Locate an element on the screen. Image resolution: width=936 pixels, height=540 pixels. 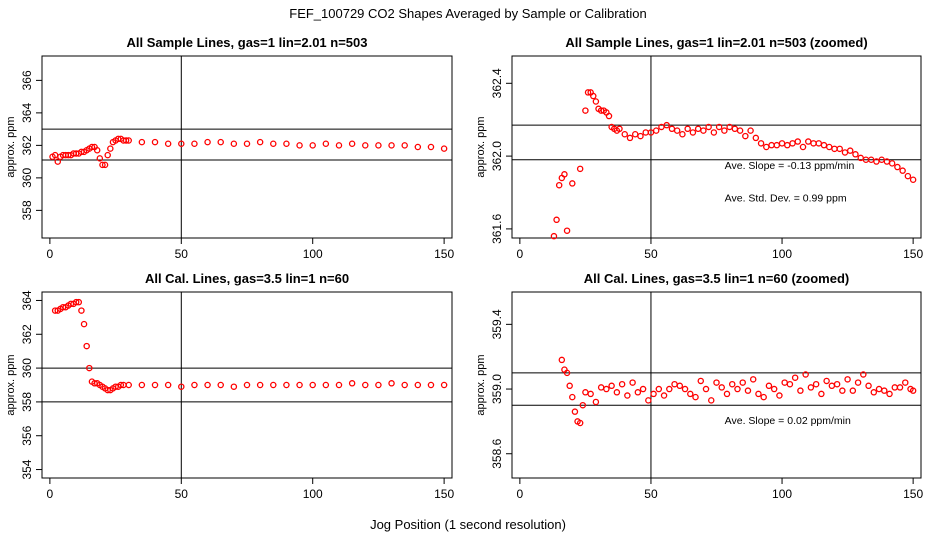
y-tick-label: 366 is located at coordinates (27, 80).